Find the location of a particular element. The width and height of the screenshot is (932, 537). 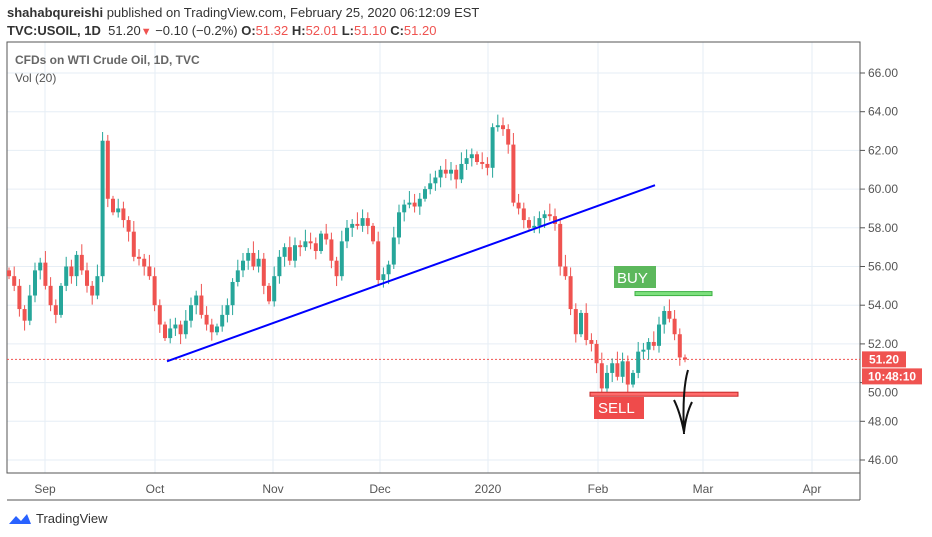

author: shahabqureishi is located at coordinates (55, 12).